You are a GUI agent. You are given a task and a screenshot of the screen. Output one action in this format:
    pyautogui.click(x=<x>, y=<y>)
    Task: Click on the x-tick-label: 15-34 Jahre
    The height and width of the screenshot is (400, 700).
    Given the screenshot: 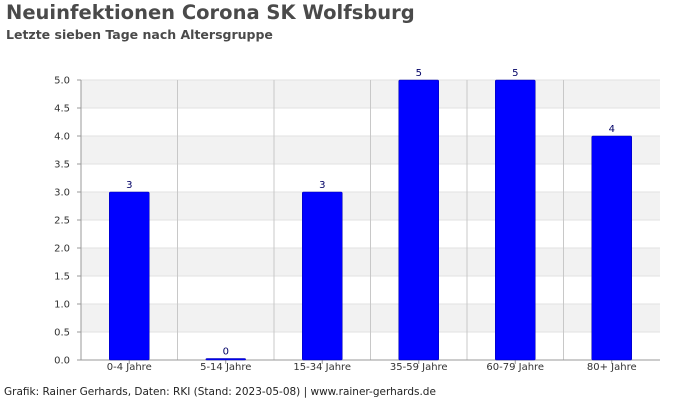 What is the action you would take?
    pyautogui.click(x=322, y=367)
    